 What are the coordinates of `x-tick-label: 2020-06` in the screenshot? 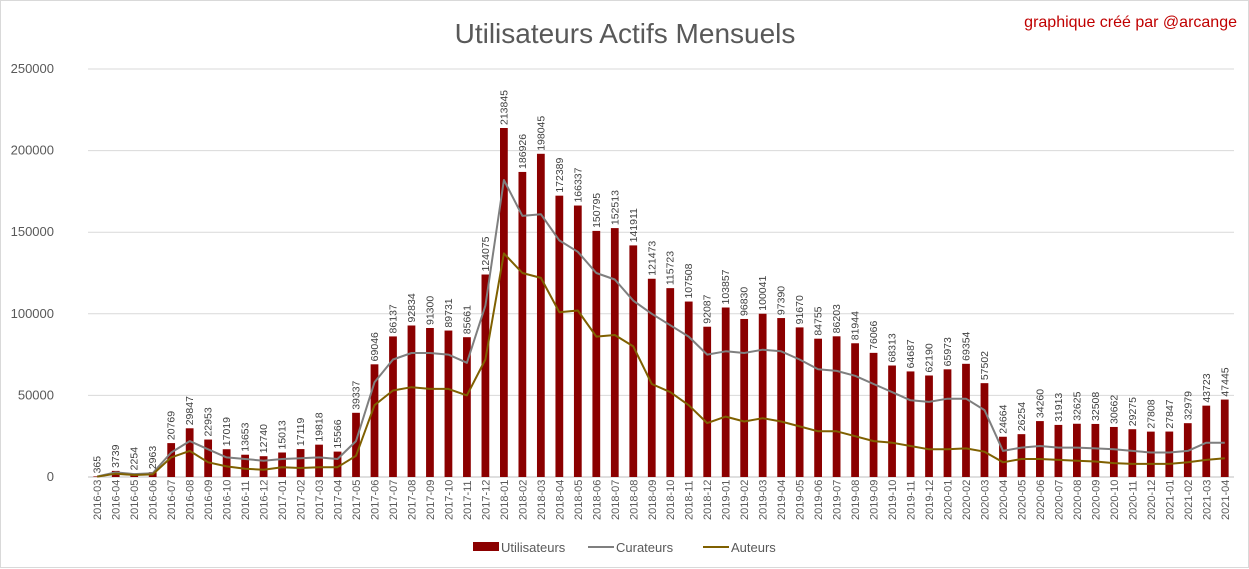 It's located at (1041, 500).